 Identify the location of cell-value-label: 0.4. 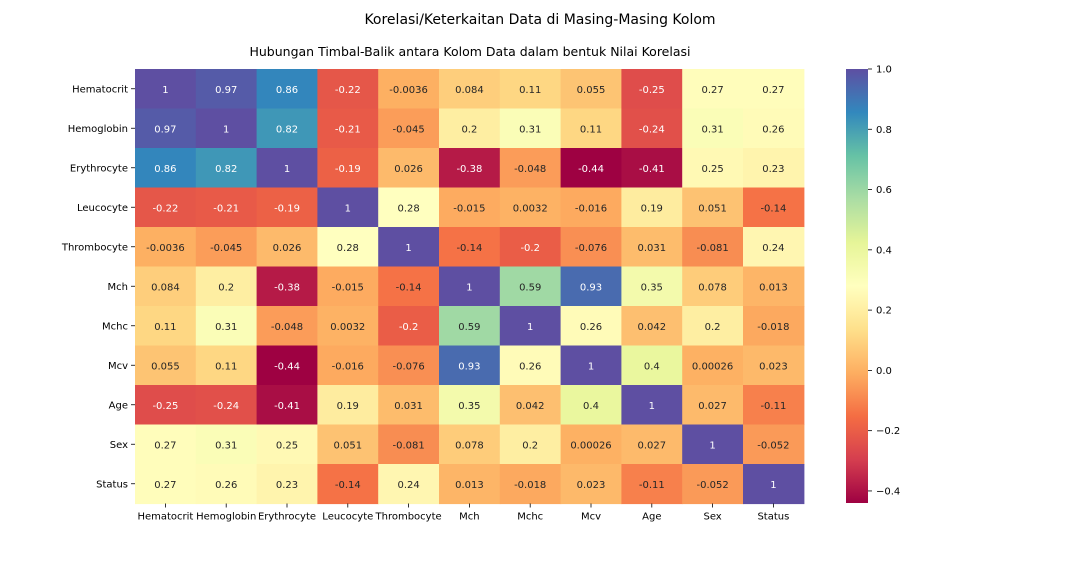
(591, 406).